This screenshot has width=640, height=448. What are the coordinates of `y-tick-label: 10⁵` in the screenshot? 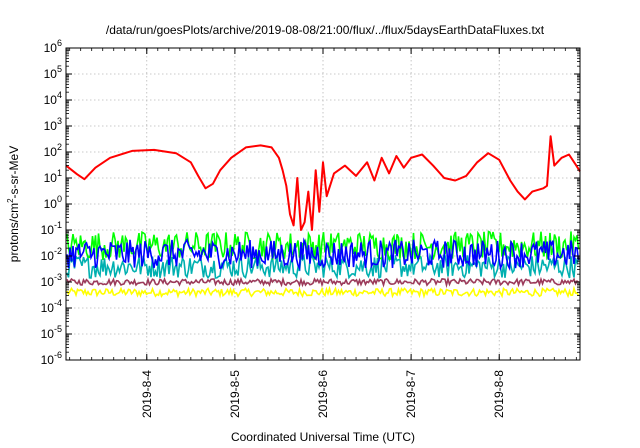 It's located at (53, 72).